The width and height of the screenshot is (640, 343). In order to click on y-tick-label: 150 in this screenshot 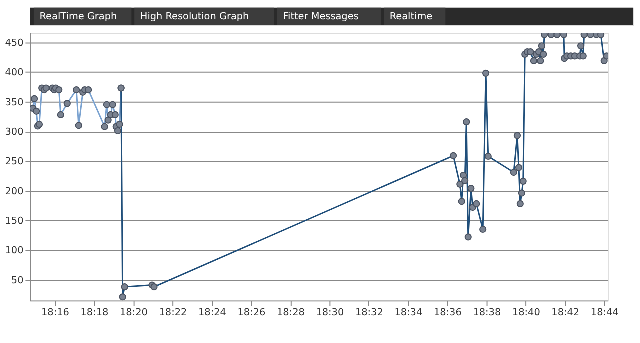, I will do `click(14, 221)`.